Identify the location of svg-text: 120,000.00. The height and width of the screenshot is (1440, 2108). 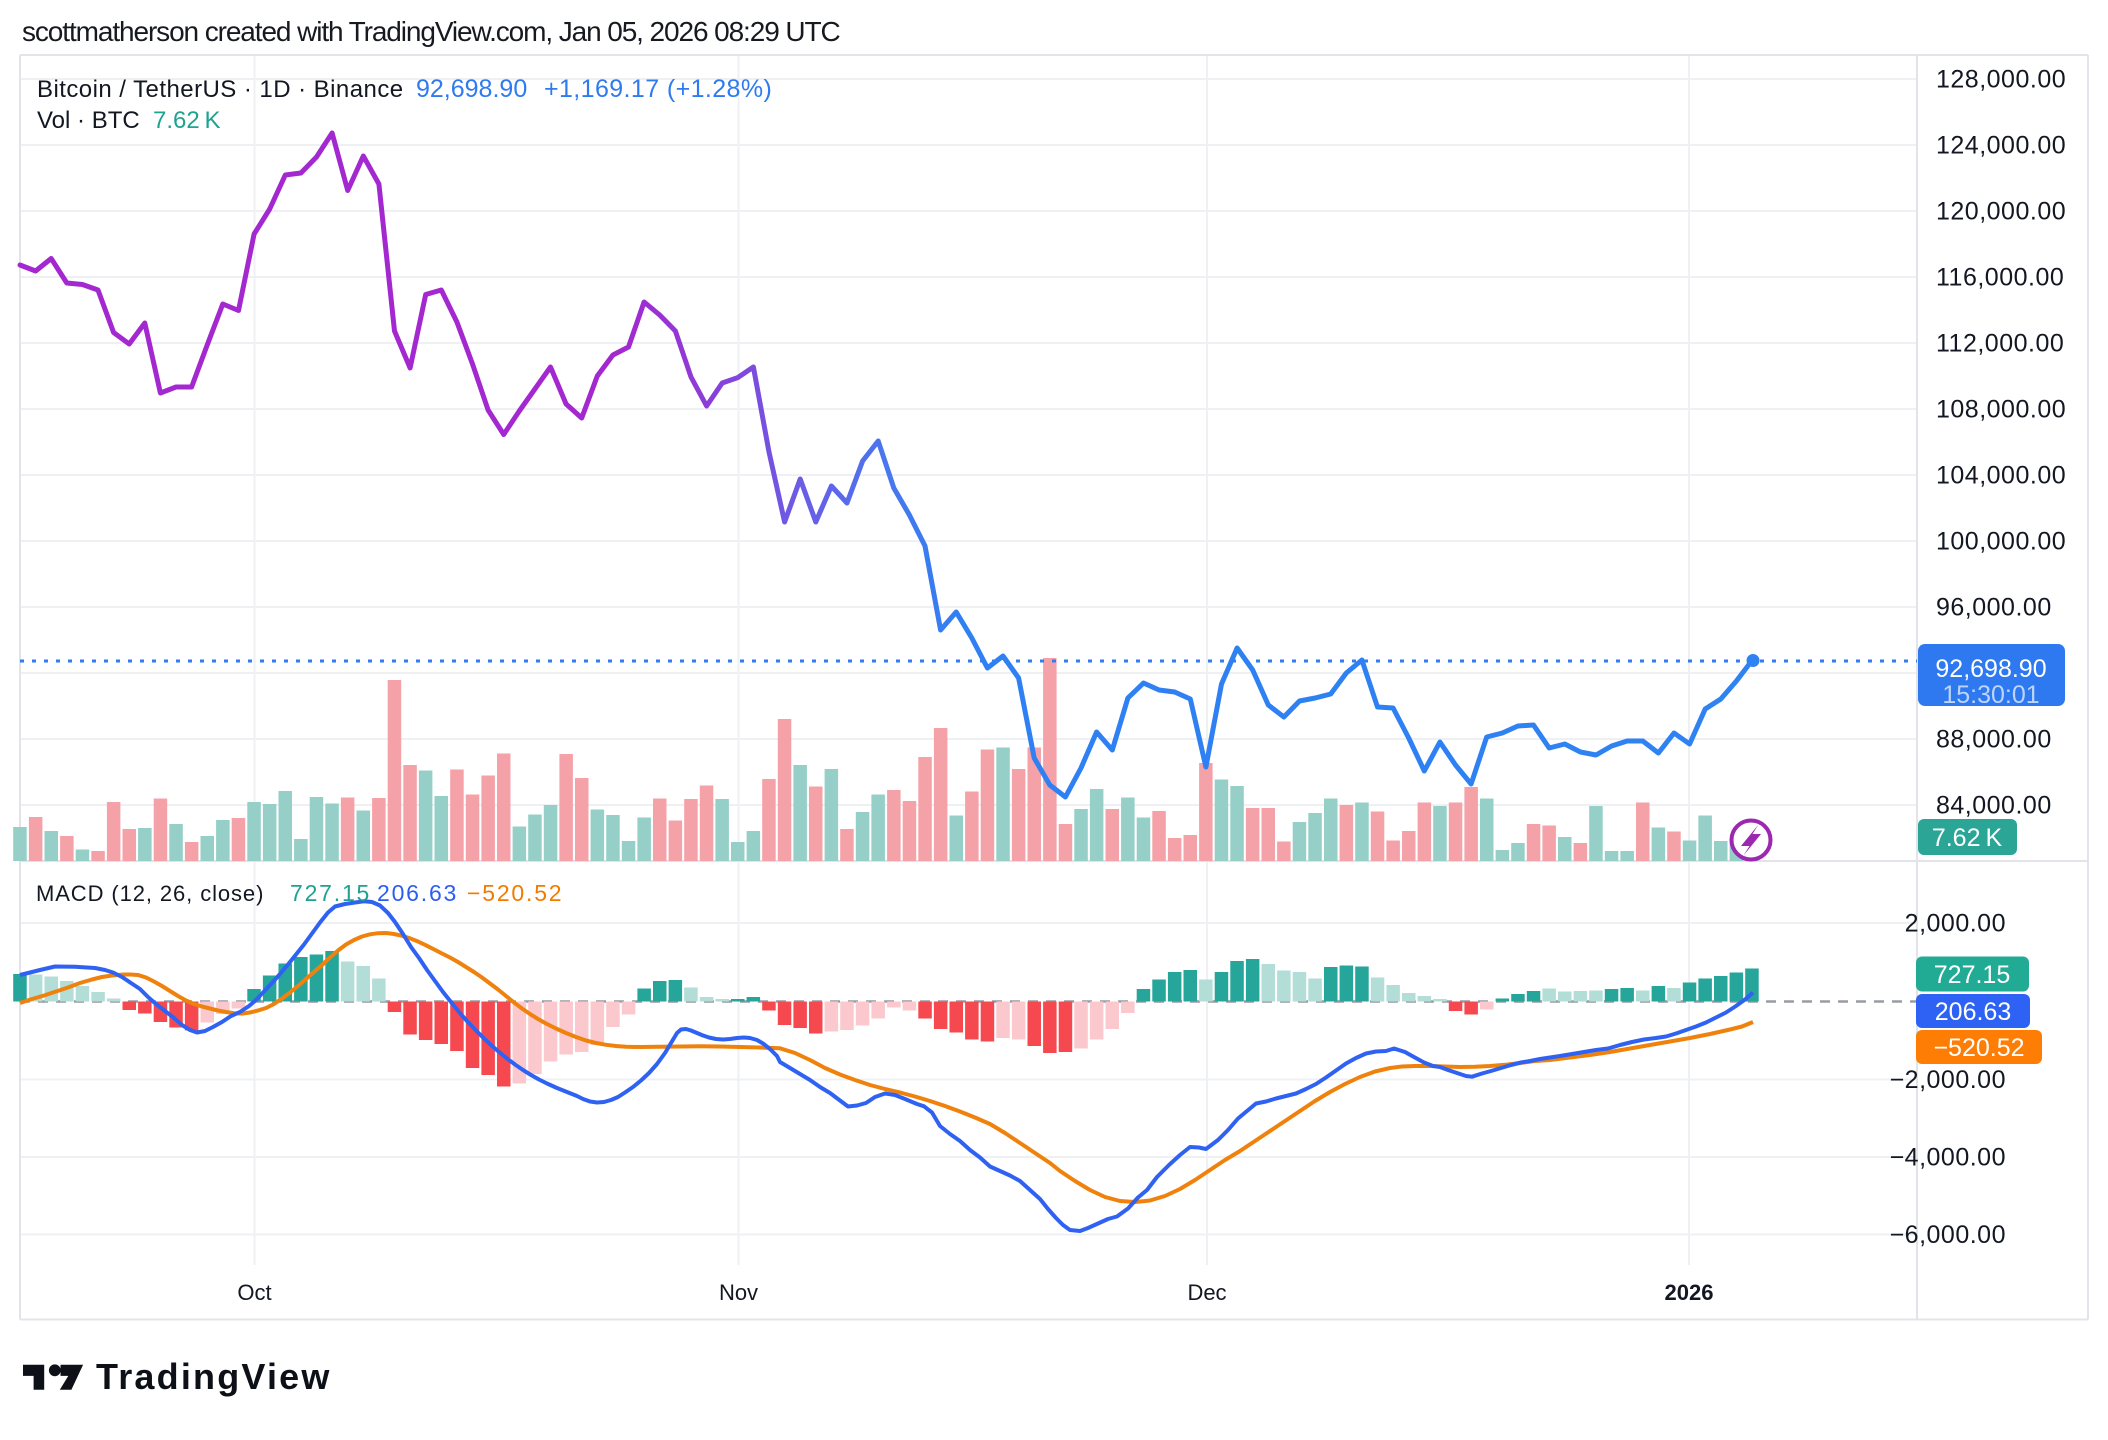
(2001, 212).